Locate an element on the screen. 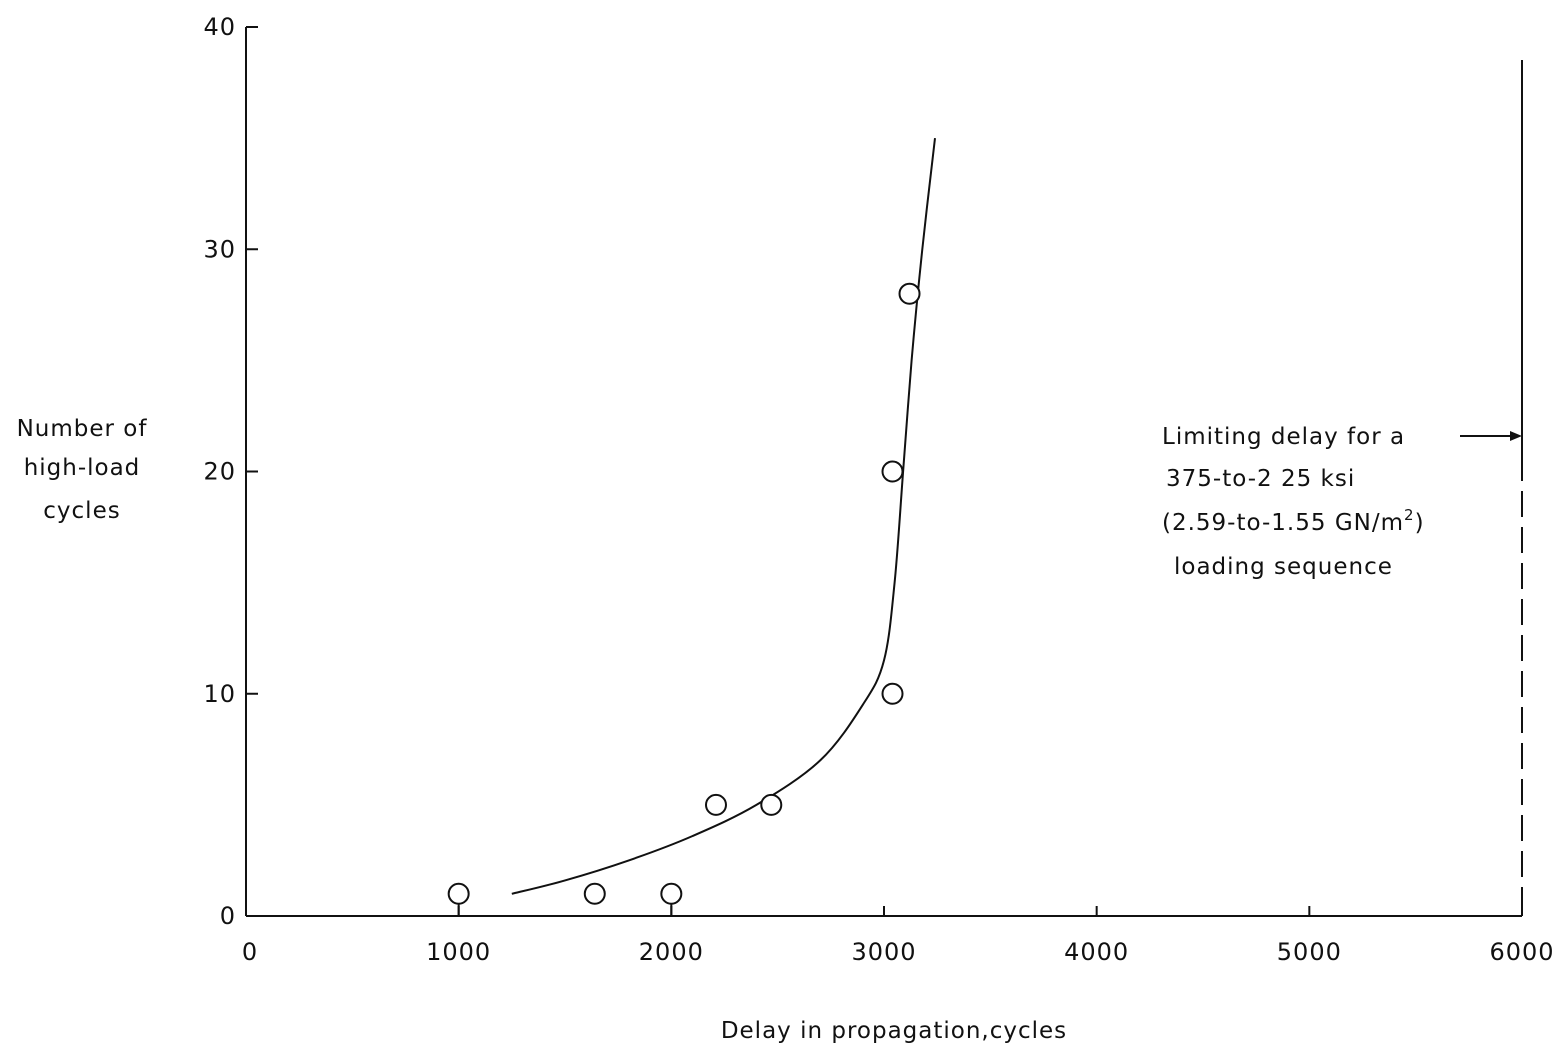 Image resolution: width=1562 pixels, height=1048 pixels. y-tick-label: 0 is located at coordinates (228, 916).